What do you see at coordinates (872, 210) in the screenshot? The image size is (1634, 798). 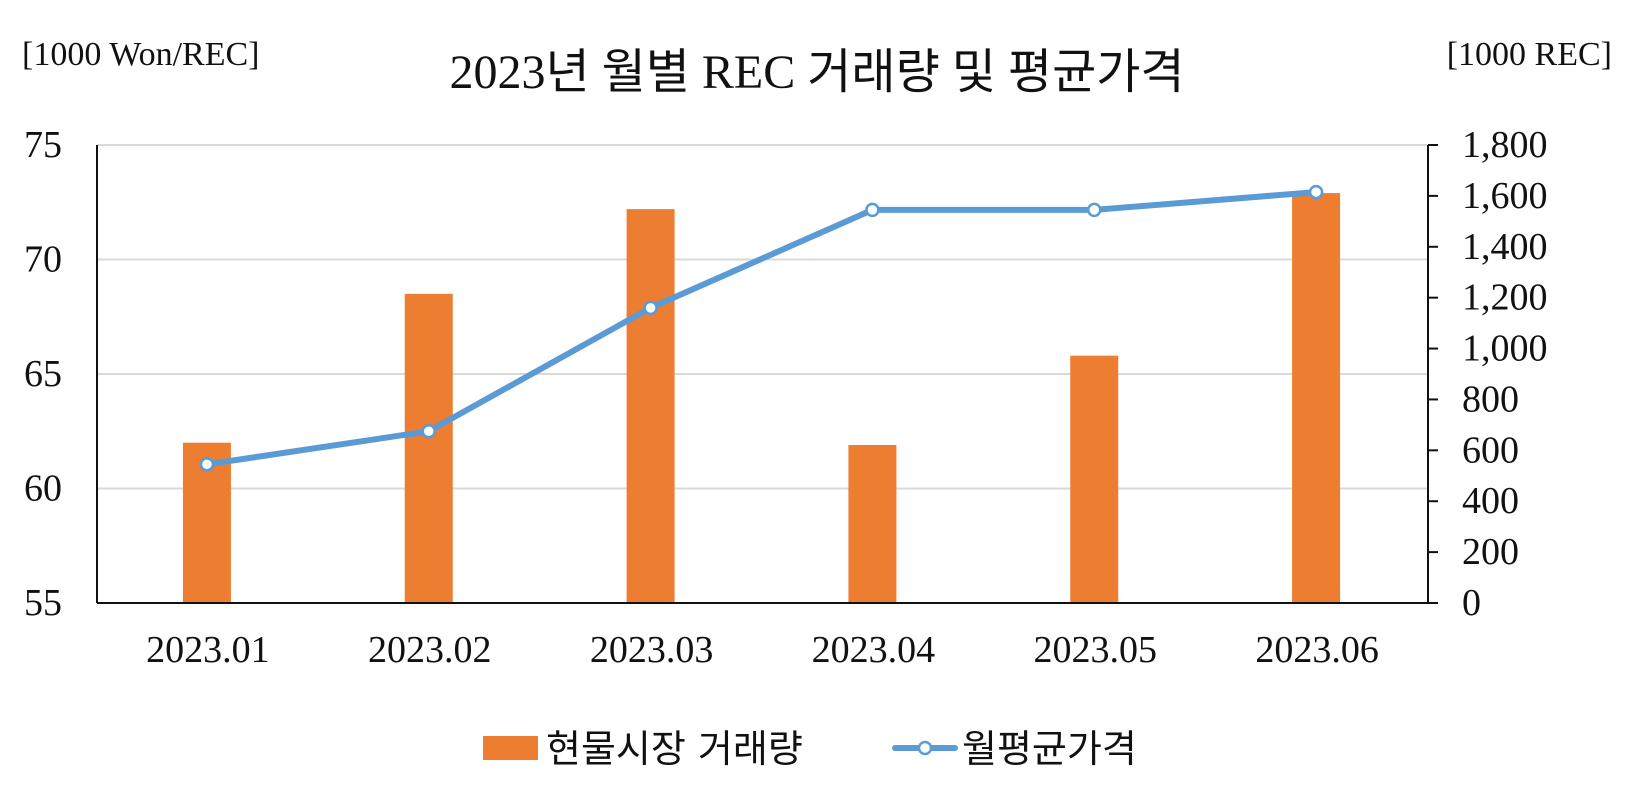 I see `price-marker-2023.04` at bounding box center [872, 210].